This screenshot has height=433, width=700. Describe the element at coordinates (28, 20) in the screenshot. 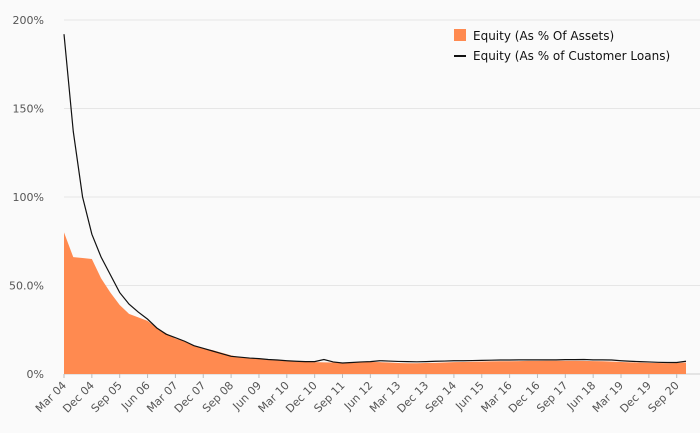

I see `y-tick-label-200: 200%` at that location.